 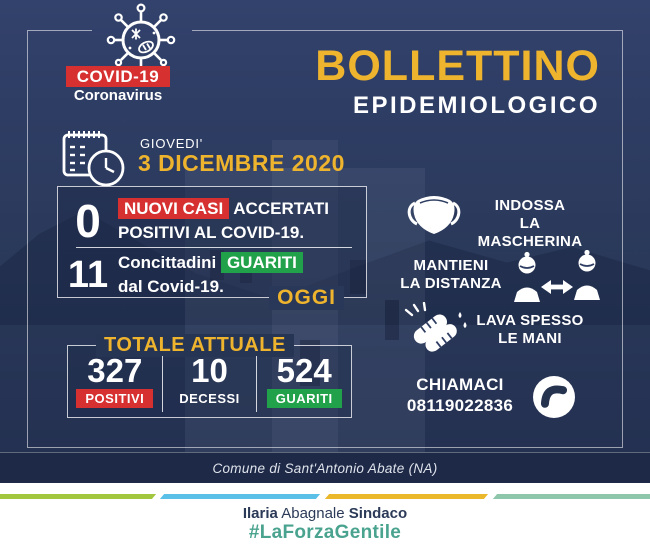 What do you see at coordinates (195, 345) in the screenshot?
I see `totals-title: TOTALE ATTUALE` at bounding box center [195, 345].